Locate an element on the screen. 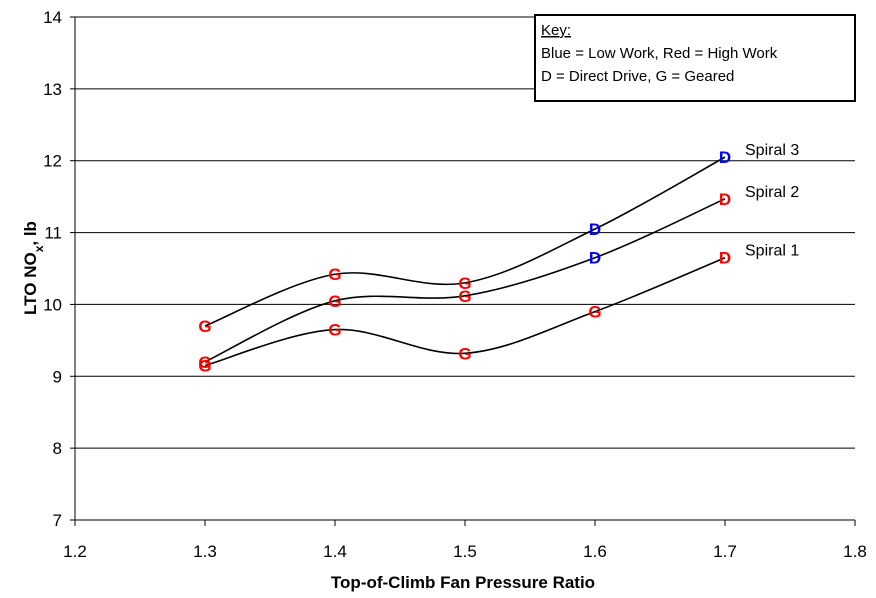 Image resolution: width=876 pixels, height=598 pixels. key-line-color: Blue = Low Work, Red = High Work is located at coordinates (659, 53).